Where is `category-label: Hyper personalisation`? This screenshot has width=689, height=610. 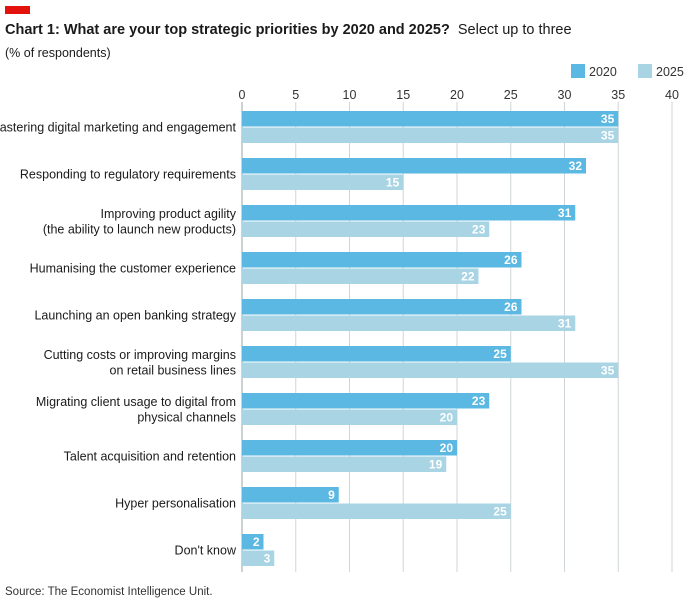 category-label: Hyper personalisation is located at coordinates (175, 504).